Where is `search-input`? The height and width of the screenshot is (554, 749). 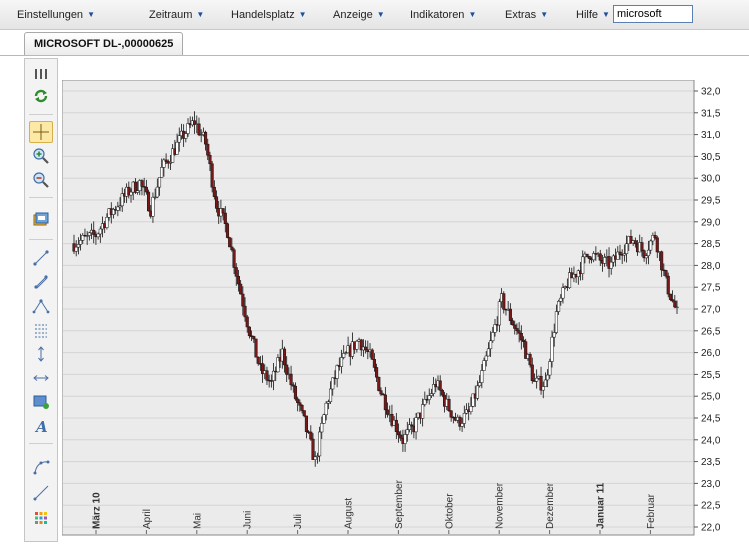
search-input is located at coordinates (653, 14).